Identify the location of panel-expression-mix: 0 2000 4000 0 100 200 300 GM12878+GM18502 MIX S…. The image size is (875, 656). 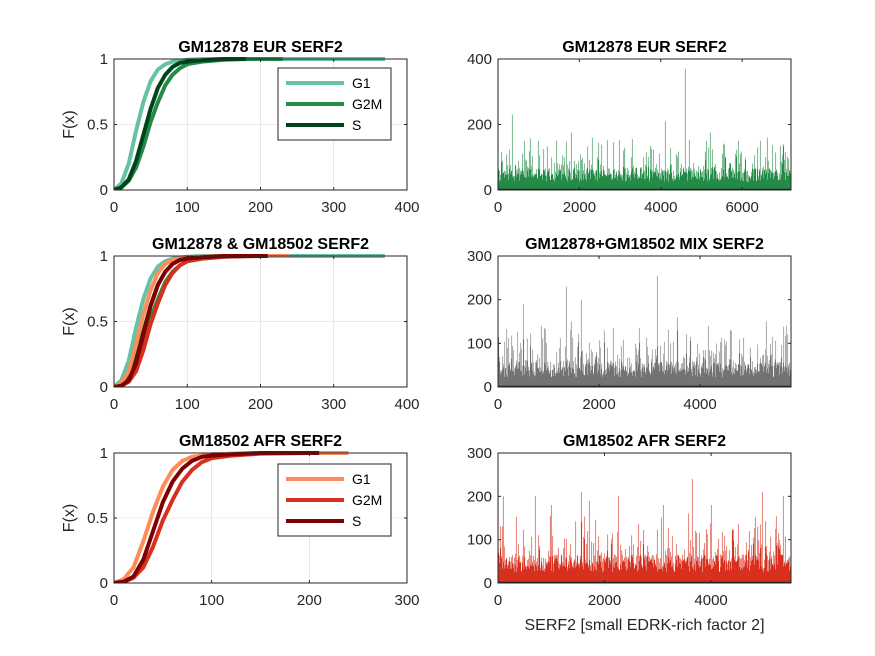
(629, 324).